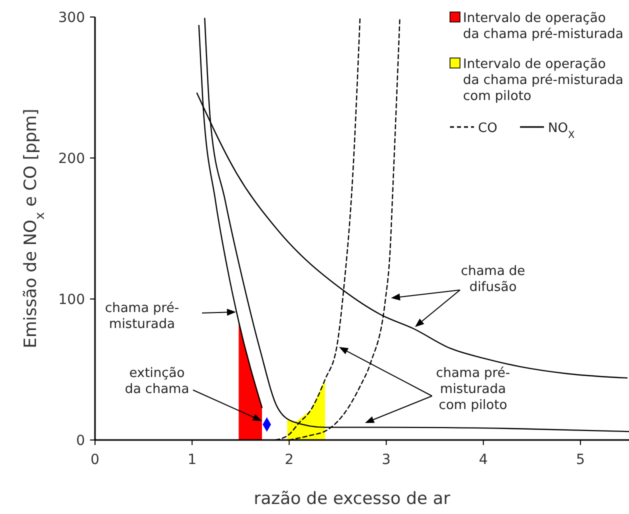  I want to click on legend-label: Intervalo de operação da chama pré-misturada com piloto, so click(543, 80).